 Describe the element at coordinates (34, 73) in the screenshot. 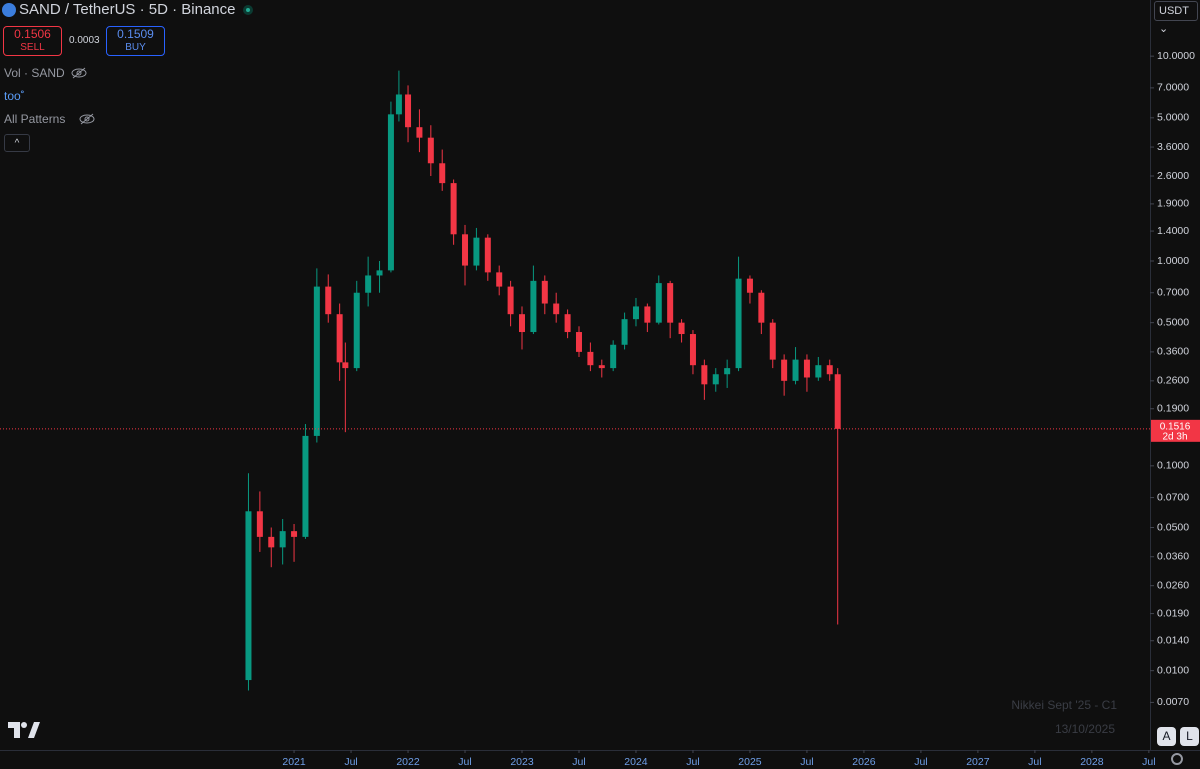

I see `indicator-volume: Vol · SAND` at that location.